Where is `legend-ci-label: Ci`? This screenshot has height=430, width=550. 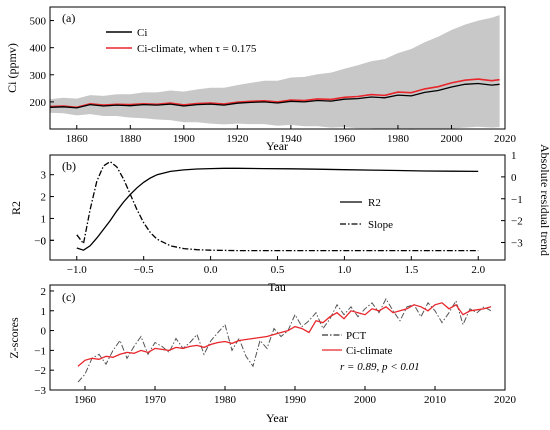
legend-ci-label: Ci is located at coordinates (142, 33).